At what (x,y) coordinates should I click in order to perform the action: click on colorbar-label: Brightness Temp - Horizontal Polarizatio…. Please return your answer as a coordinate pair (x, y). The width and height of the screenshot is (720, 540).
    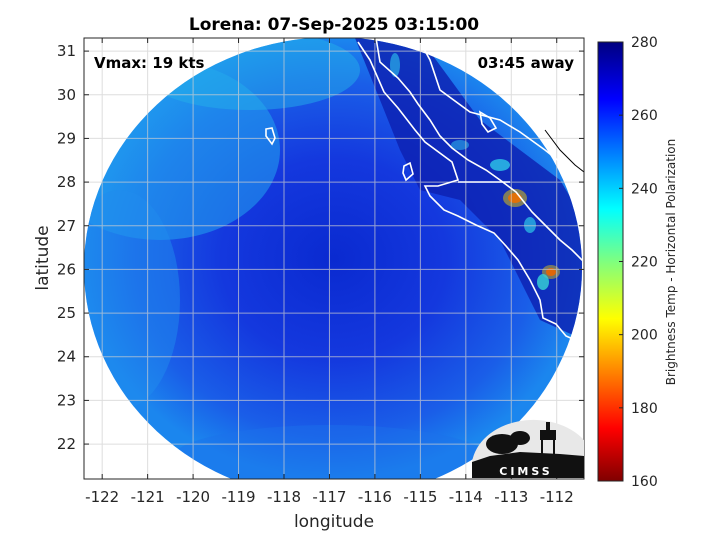
    Looking at the image, I should click on (671, 262).